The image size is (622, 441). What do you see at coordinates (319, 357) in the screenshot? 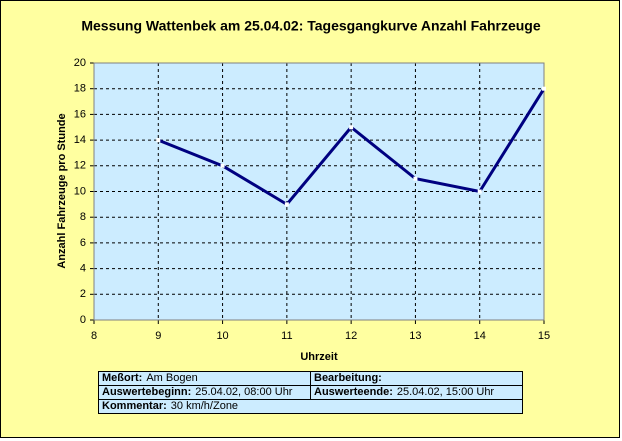
I see `x-axis-label: Uhrzeit` at bounding box center [319, 357].